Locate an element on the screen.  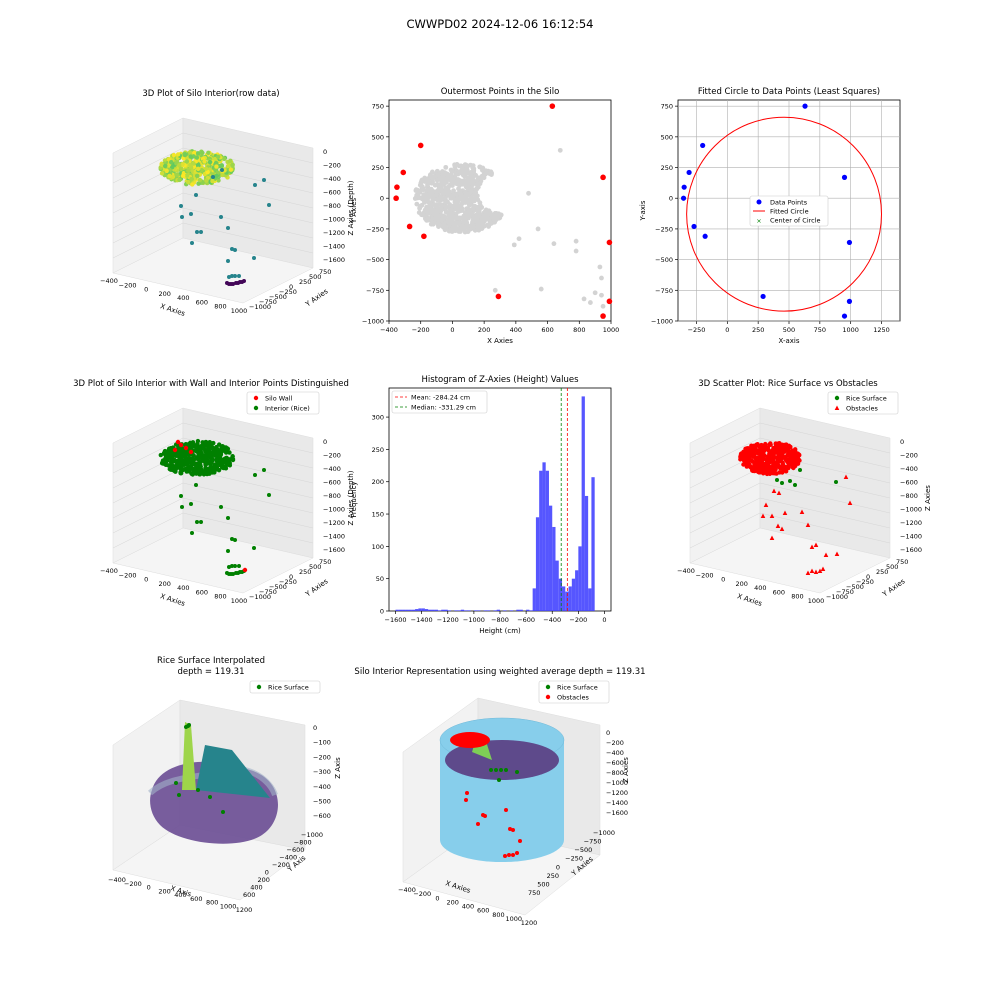
interp-ytick-label: −400 is located at coordinates (288, 858).